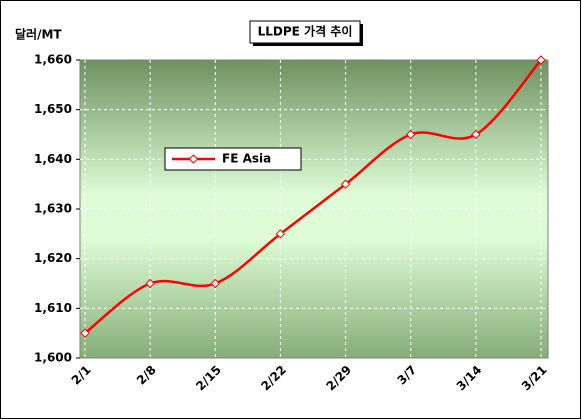 The height and width of the screenshot is (420, 582). I want to click on legend-marker, so click(193, 159).